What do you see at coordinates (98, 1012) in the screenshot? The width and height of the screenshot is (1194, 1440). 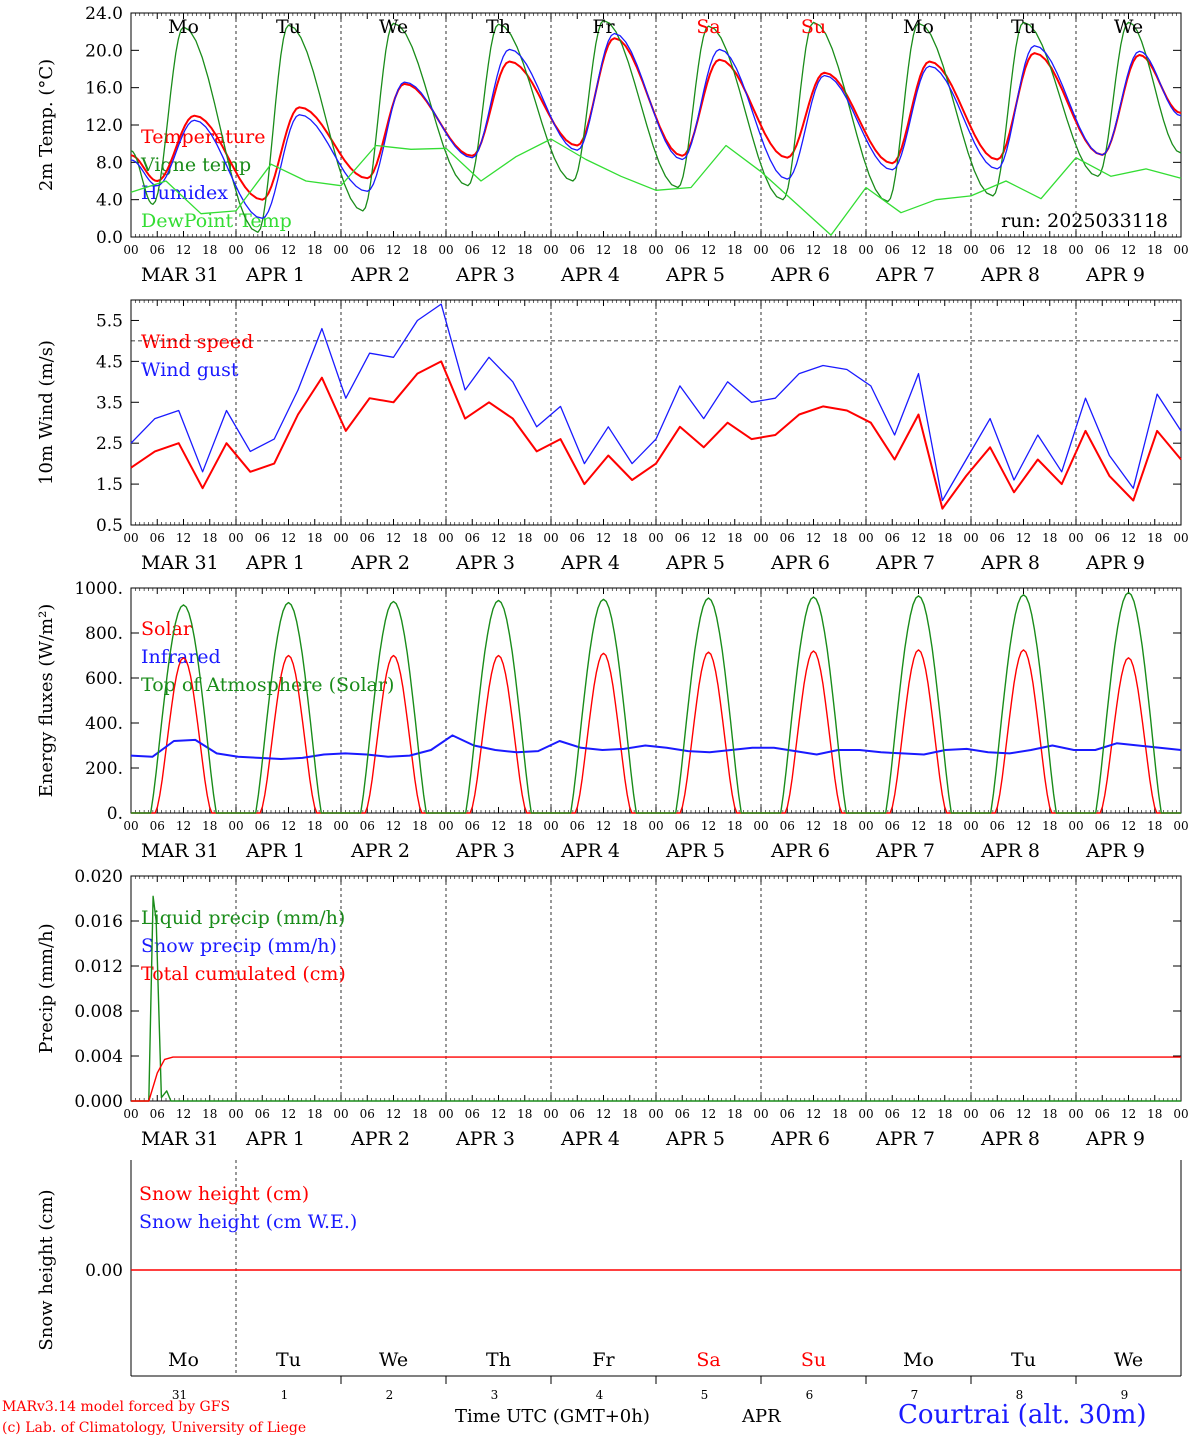 I see `y-tick-label: 0.008` at bounding box center [98, 1012].